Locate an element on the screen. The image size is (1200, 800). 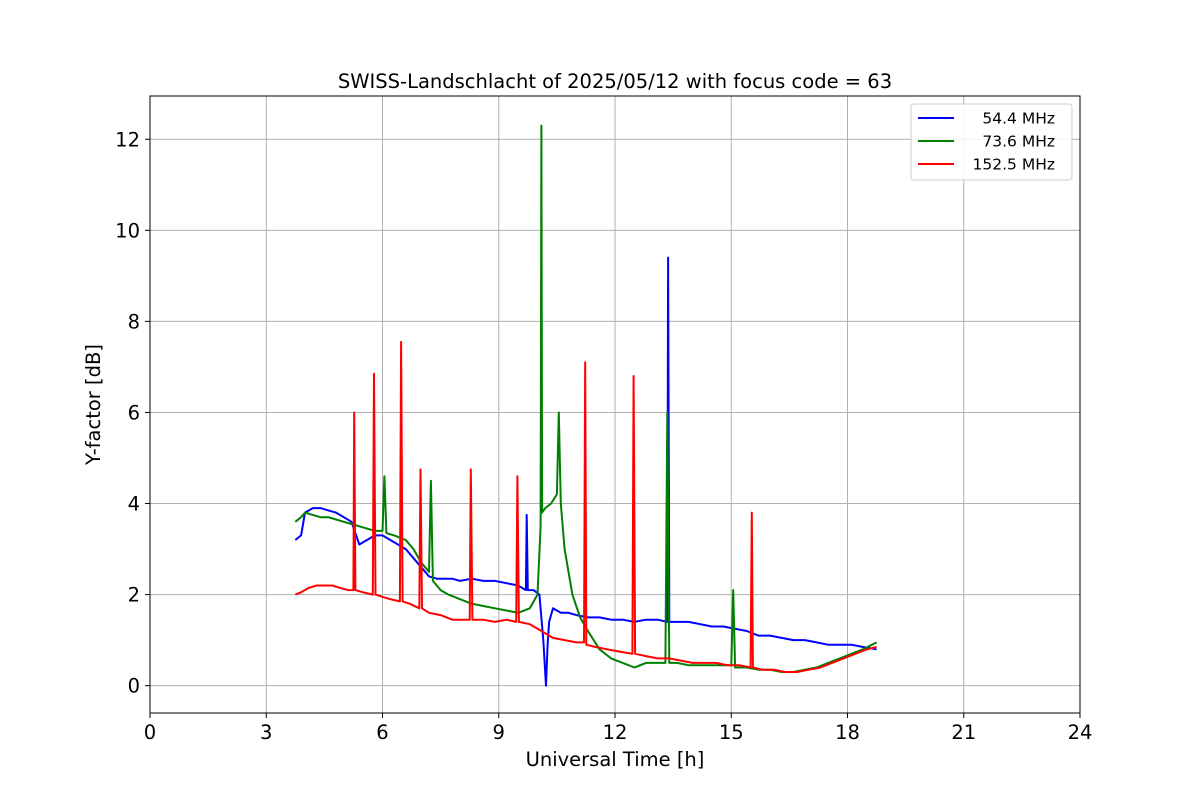
y-tick-label: 0 is located at coordinates (134, 686).